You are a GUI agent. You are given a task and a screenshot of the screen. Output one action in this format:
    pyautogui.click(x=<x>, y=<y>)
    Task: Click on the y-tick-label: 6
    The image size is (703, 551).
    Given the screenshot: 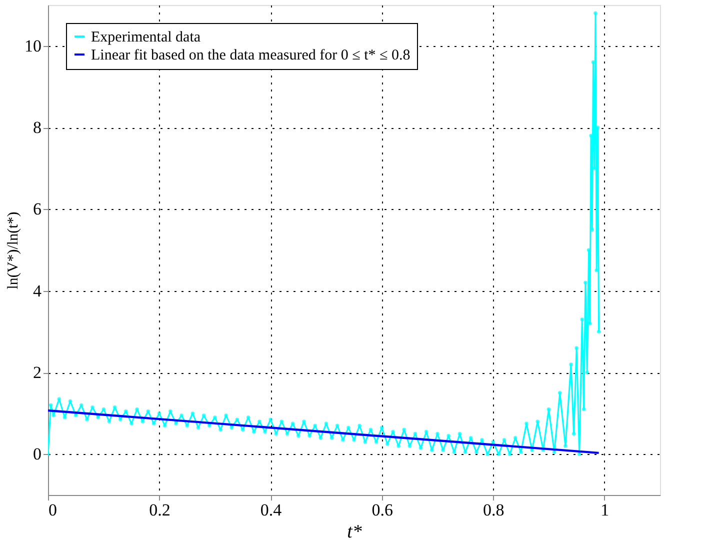 What is the action you would take?
    pyautogui.click(x=37, y=209)
    